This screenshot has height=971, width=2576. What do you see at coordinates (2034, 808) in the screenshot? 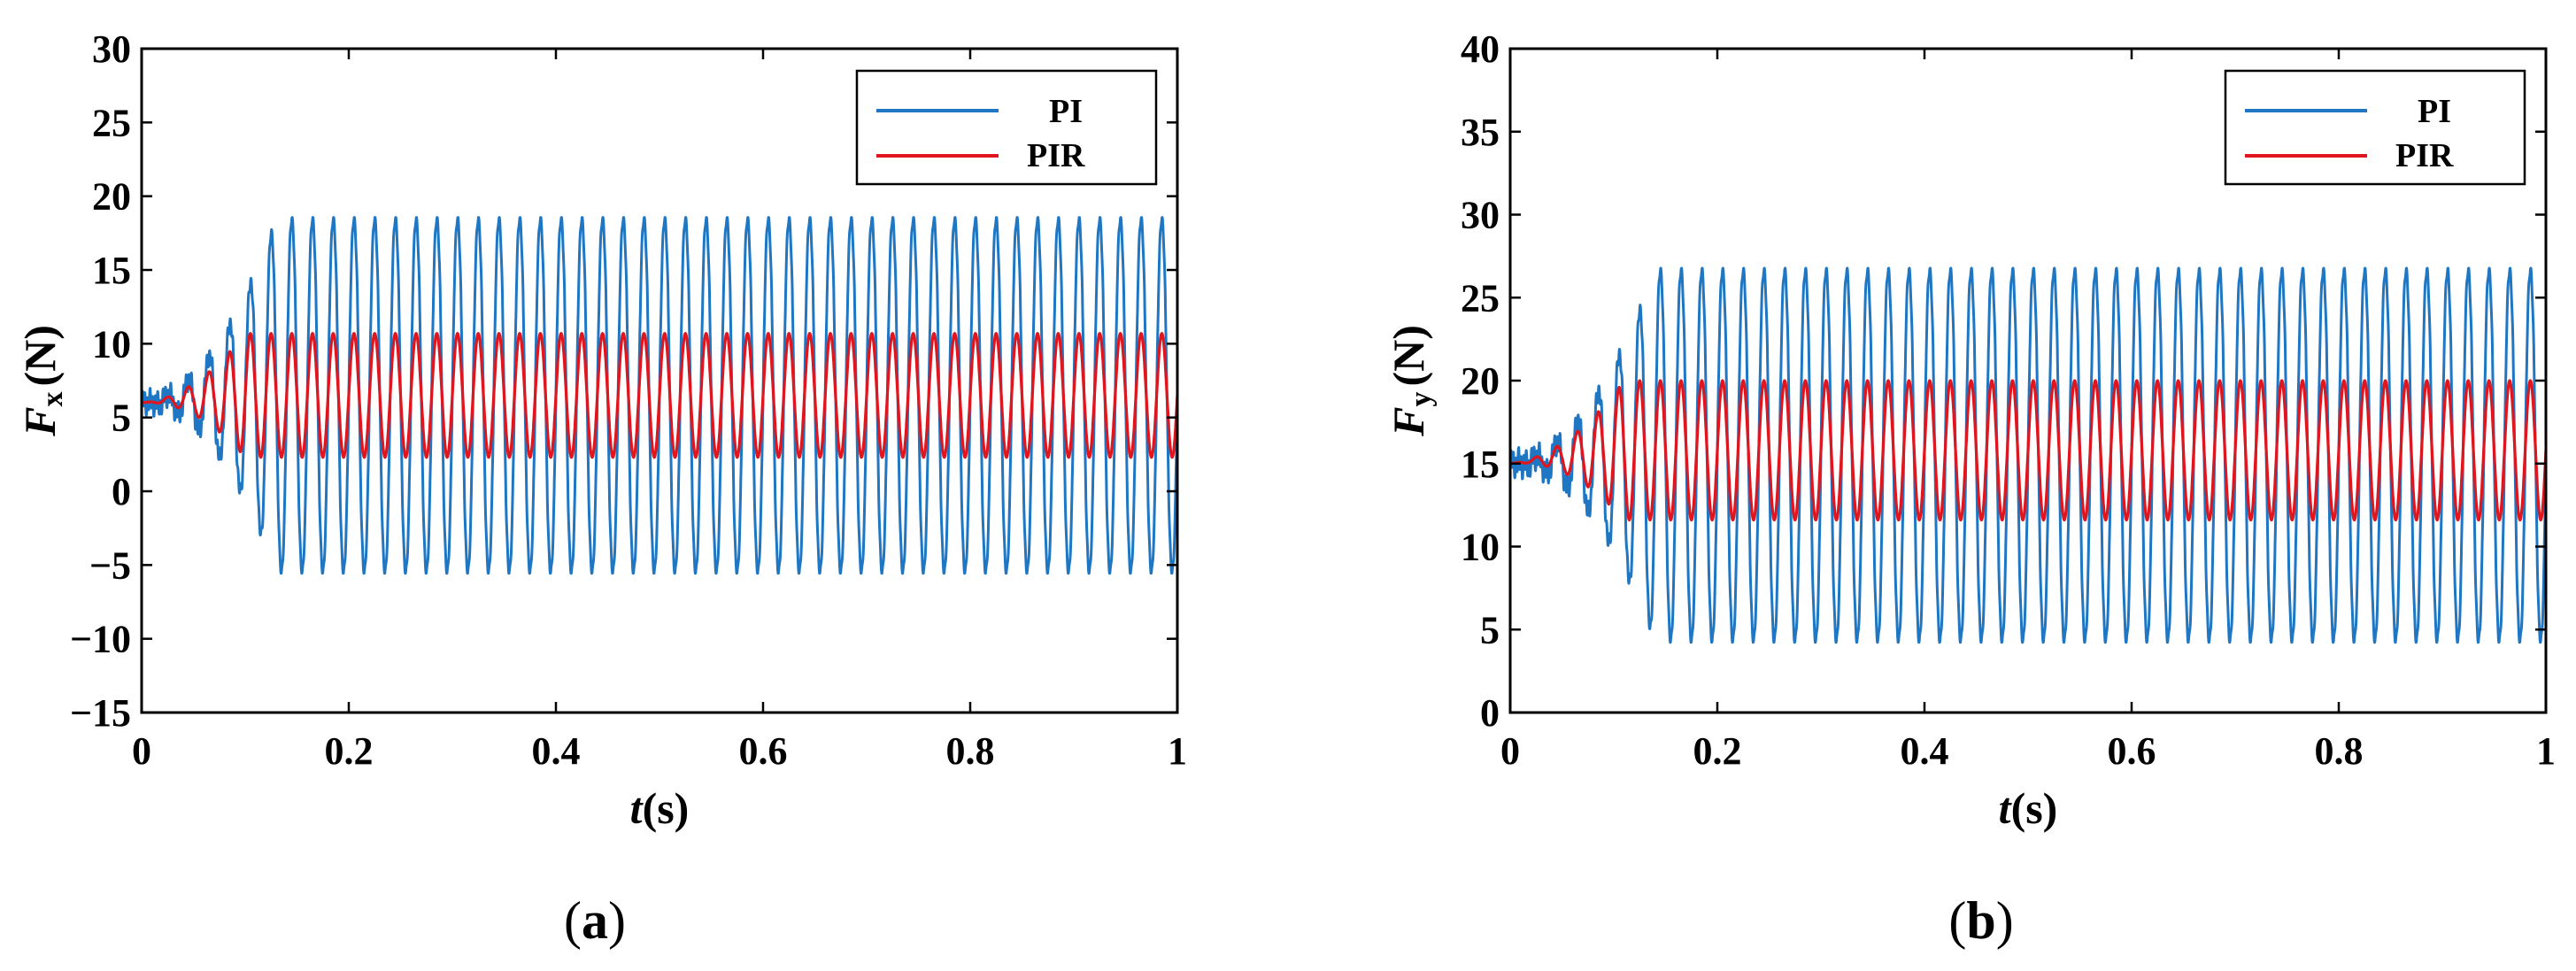
I see `b-xlabel-unit: (s)` at bounding box center [2034, 808].